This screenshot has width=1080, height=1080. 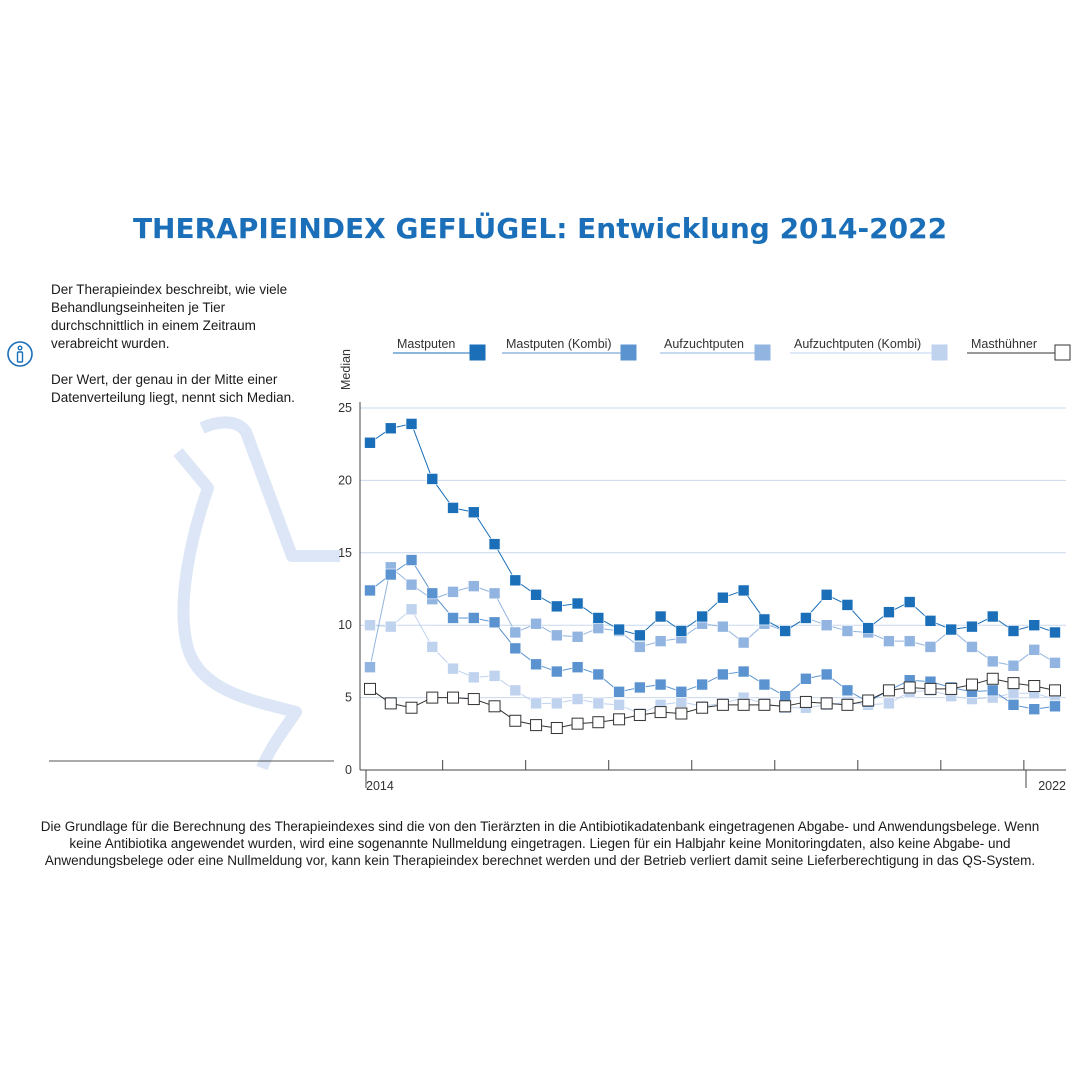 What do you see at coordinates (20, 354) in the screenshot?
I see `info-icon` at bounding box center [20, 354].